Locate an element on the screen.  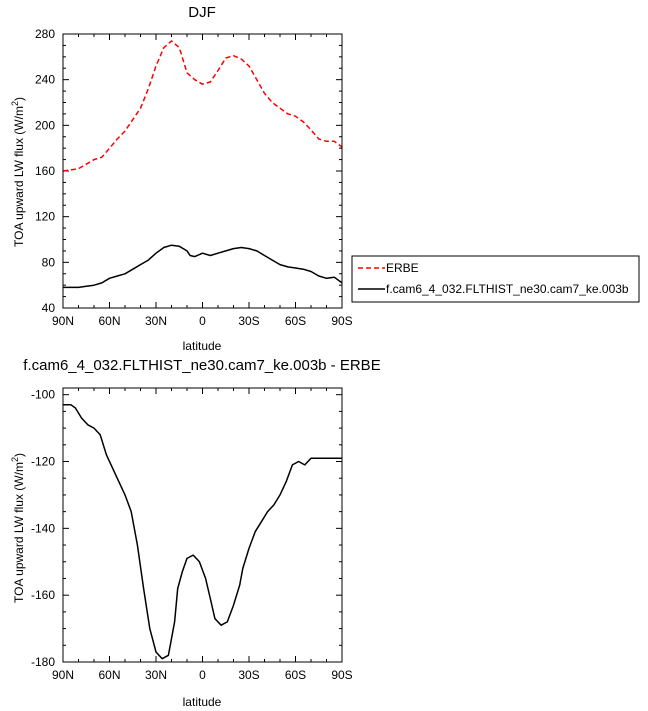
top-chart-y-tick-label: 40 is located at coordinates (49, 308).